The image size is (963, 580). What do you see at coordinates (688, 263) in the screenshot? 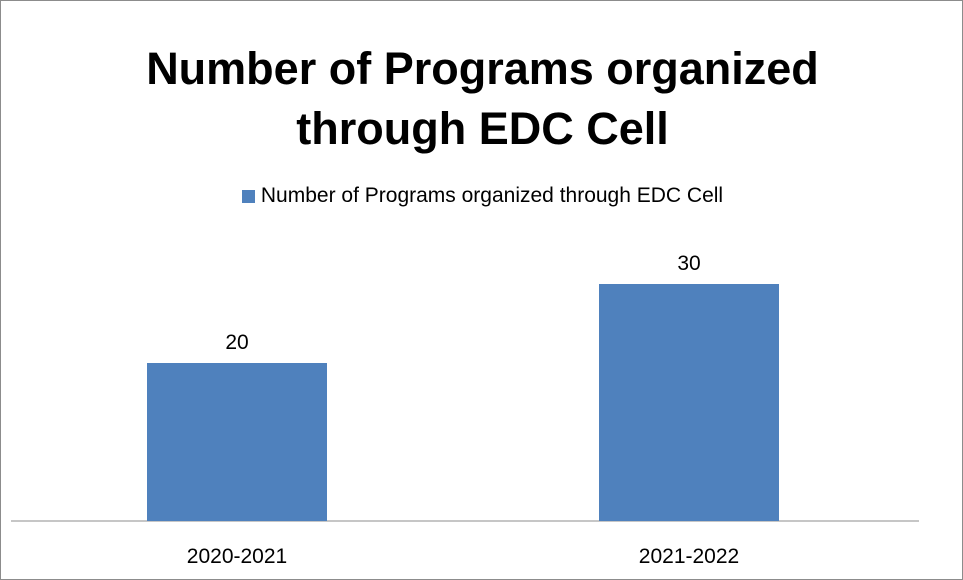
I see `data-label-2021-2022: 30` at bounding box center [688, 263].